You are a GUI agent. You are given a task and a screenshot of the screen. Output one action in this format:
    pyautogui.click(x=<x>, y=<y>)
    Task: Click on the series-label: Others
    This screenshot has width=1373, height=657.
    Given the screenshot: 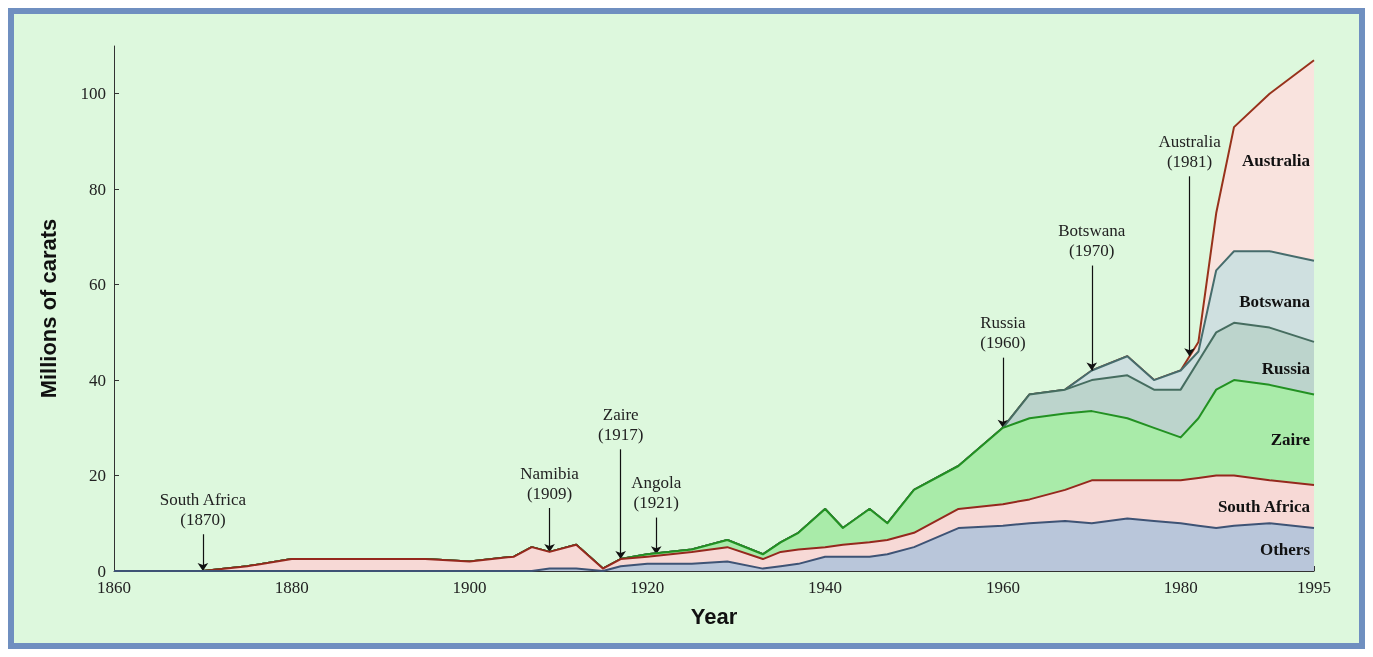 What is the action you would take?
    pyautogui.click(x=1285, y=550)
    